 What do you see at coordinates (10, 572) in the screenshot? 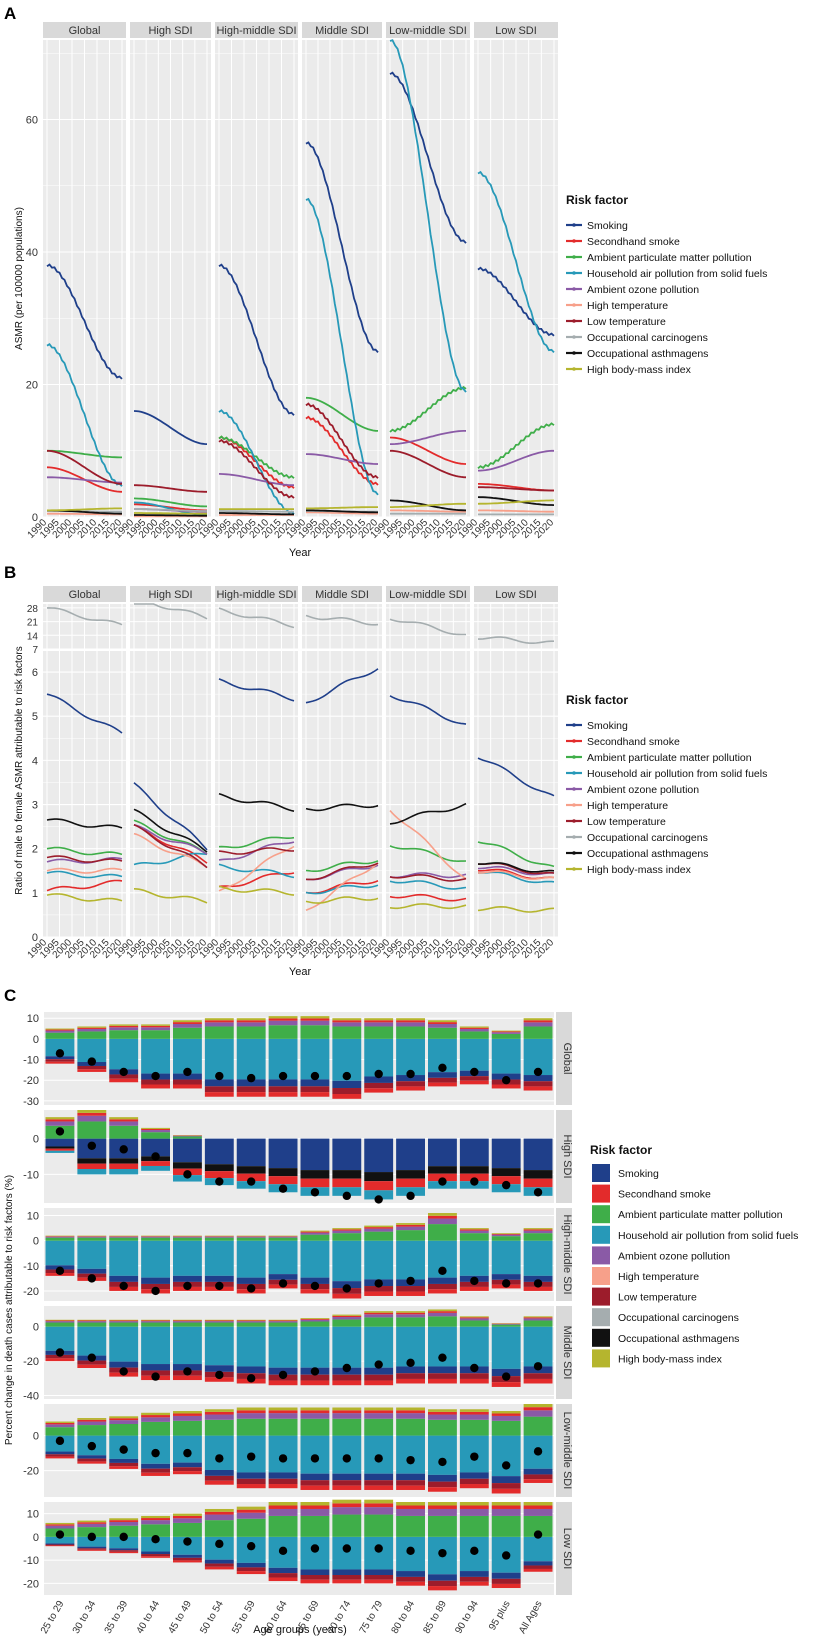
I see `panel-label-b: B` at bounding box center [10, 572].